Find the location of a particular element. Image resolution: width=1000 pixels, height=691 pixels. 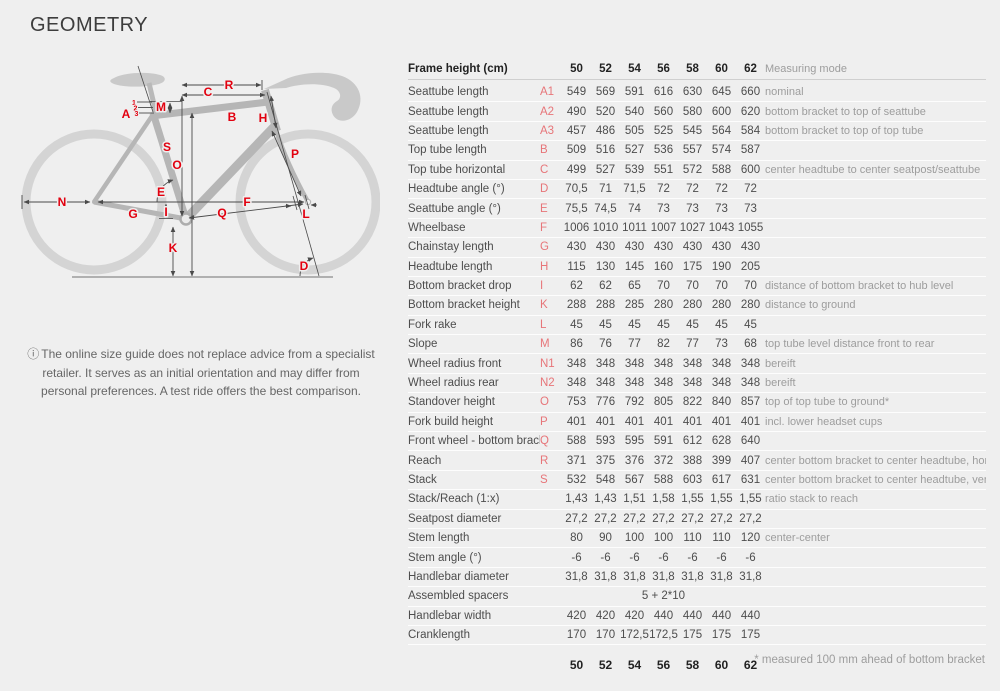

row-label: Reach is located at coordinates (425, 460).